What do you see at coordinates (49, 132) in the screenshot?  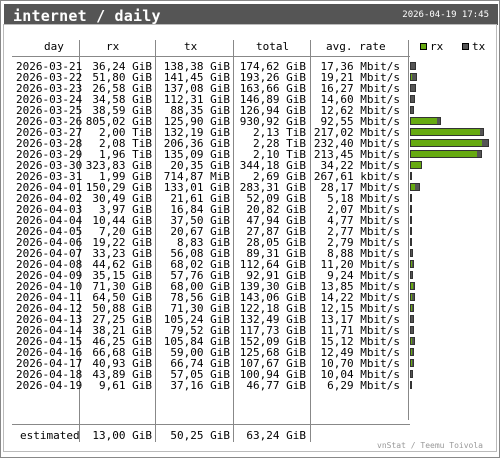 I see `cell-day: 2026-03-27` at bounding box center [49, 132].